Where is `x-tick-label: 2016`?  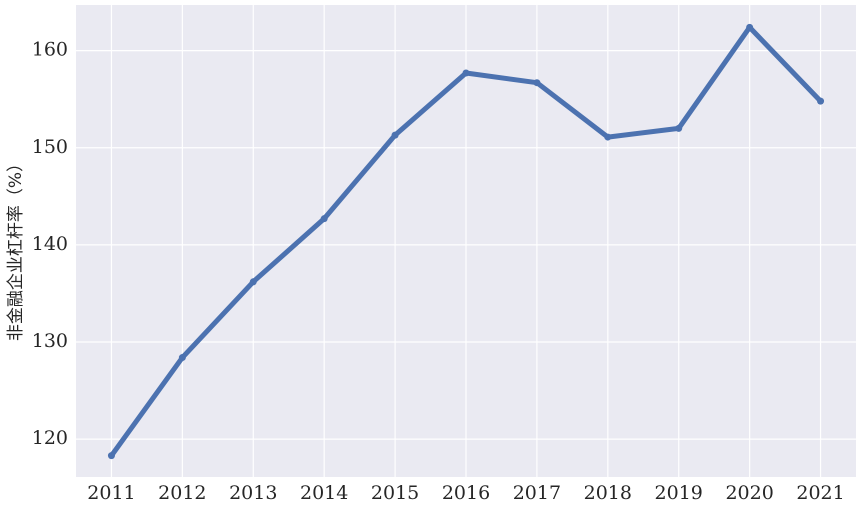 x-tick-label: 2016 is located at coordinates (466, 493).